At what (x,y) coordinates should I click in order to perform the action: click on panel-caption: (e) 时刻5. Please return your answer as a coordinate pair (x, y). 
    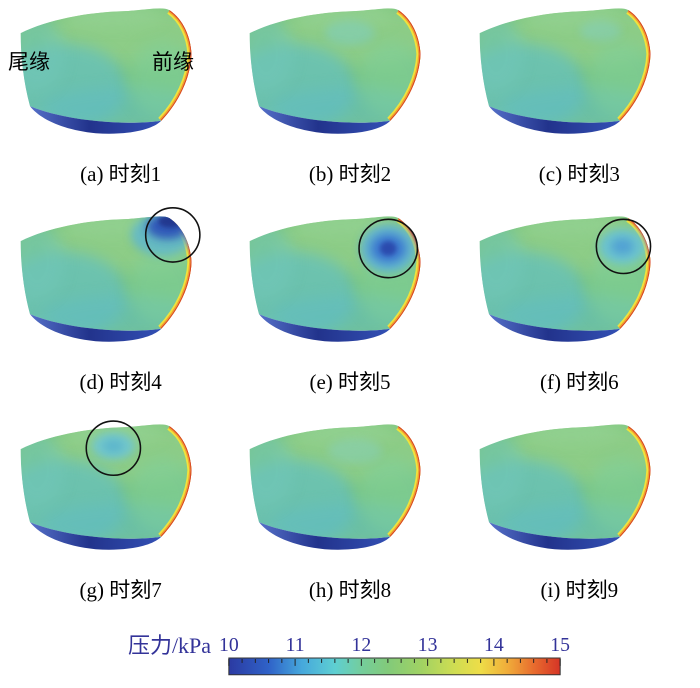
    Looking at the image, I should click on (350, 382).